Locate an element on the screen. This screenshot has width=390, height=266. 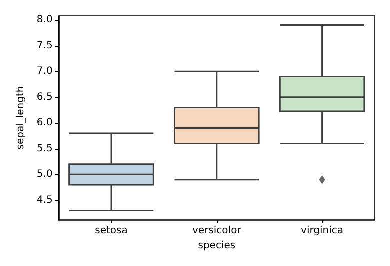
y-tick-label: 7.5 is located at coordinates (44, 46).